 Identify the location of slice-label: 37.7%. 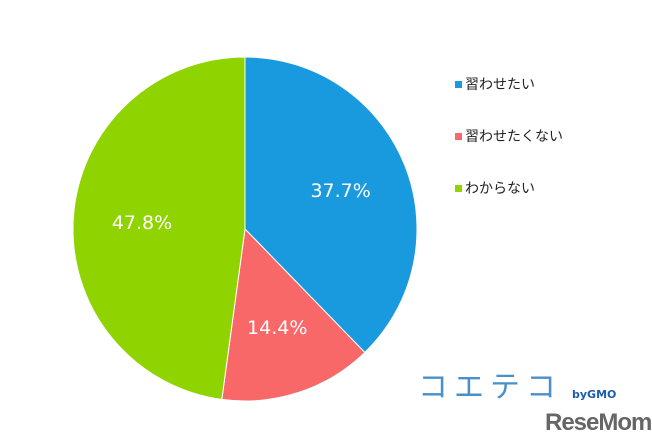
(340, 191).